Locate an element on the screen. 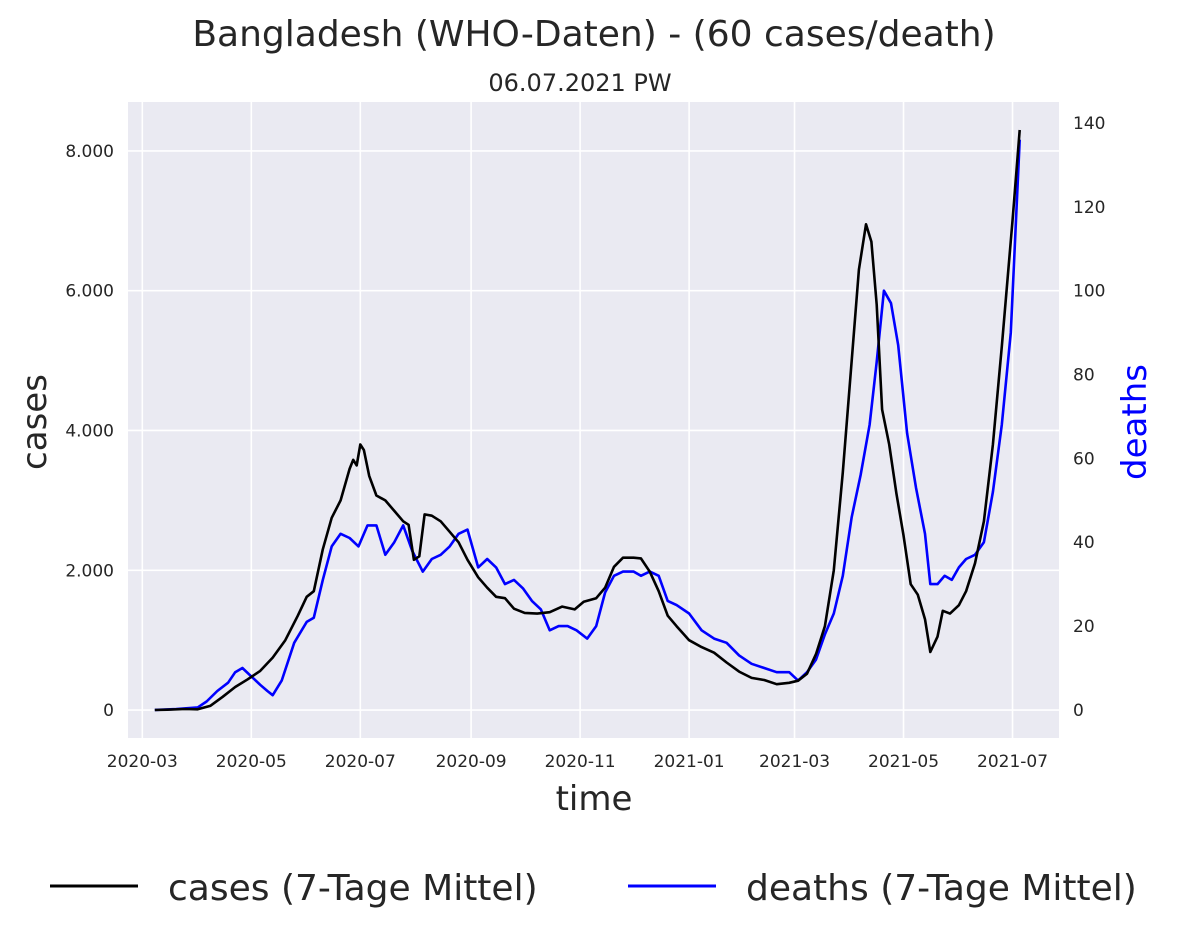 This screenshot has height=941, width=1182. x-tick-label: 2020-09 is located at coordinates (471, 762).